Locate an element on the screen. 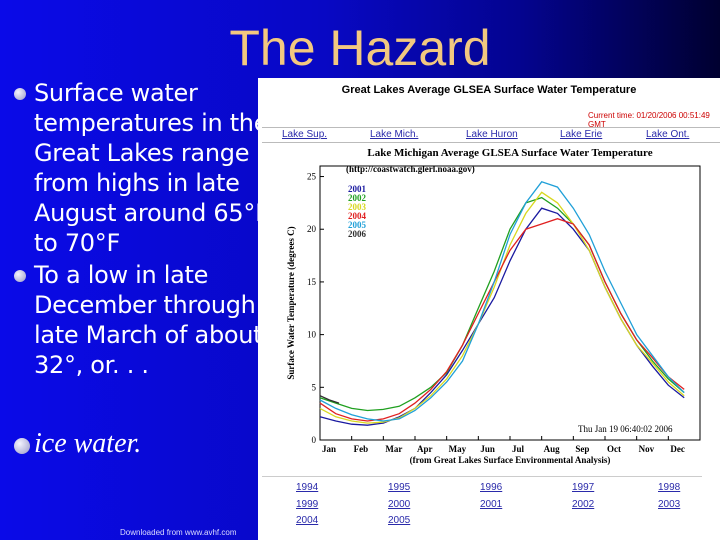 Image resolution: width=720 pixels, height=540 pixels. year-link: 2003 is located at coordinates (669, 504).